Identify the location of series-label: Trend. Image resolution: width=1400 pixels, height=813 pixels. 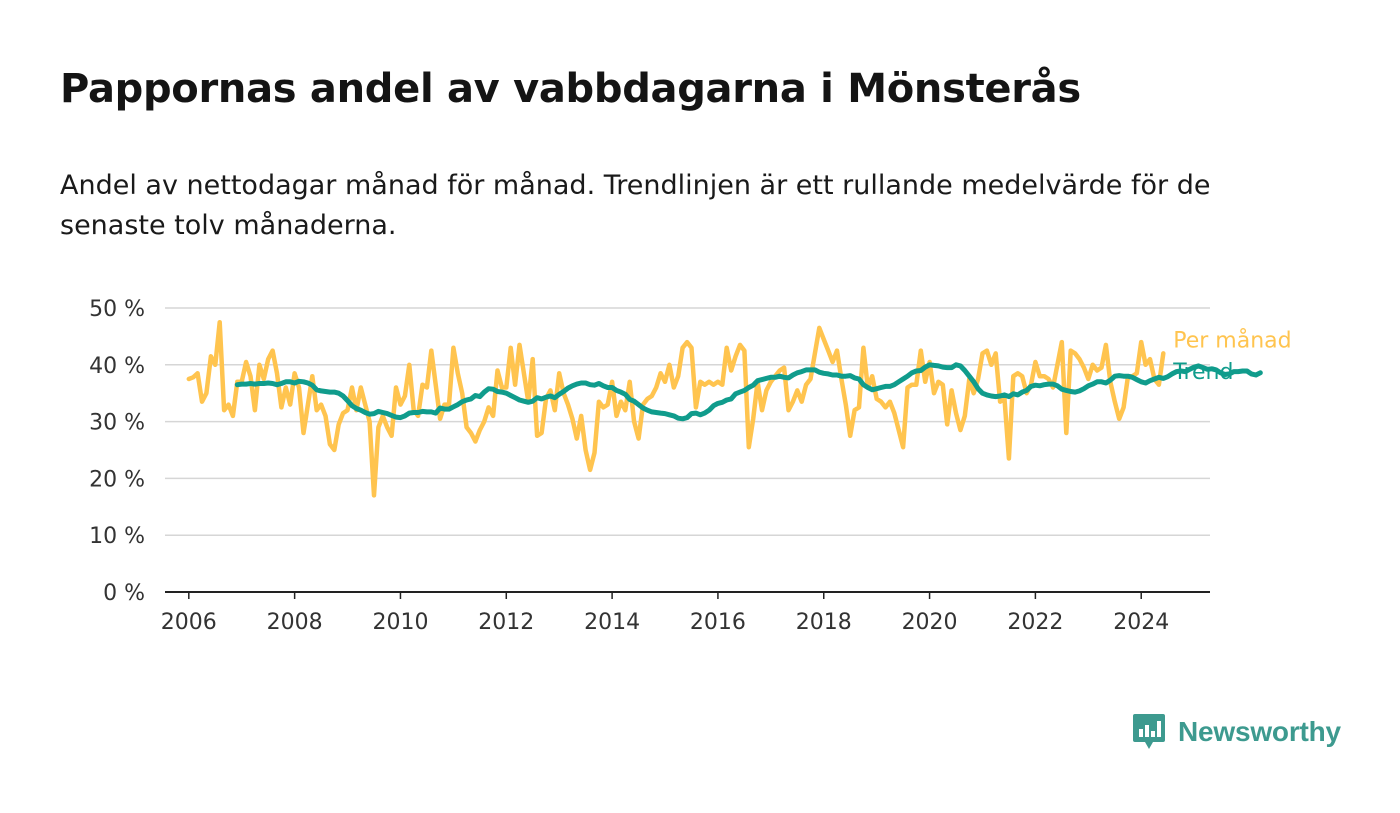
(1202, 372).